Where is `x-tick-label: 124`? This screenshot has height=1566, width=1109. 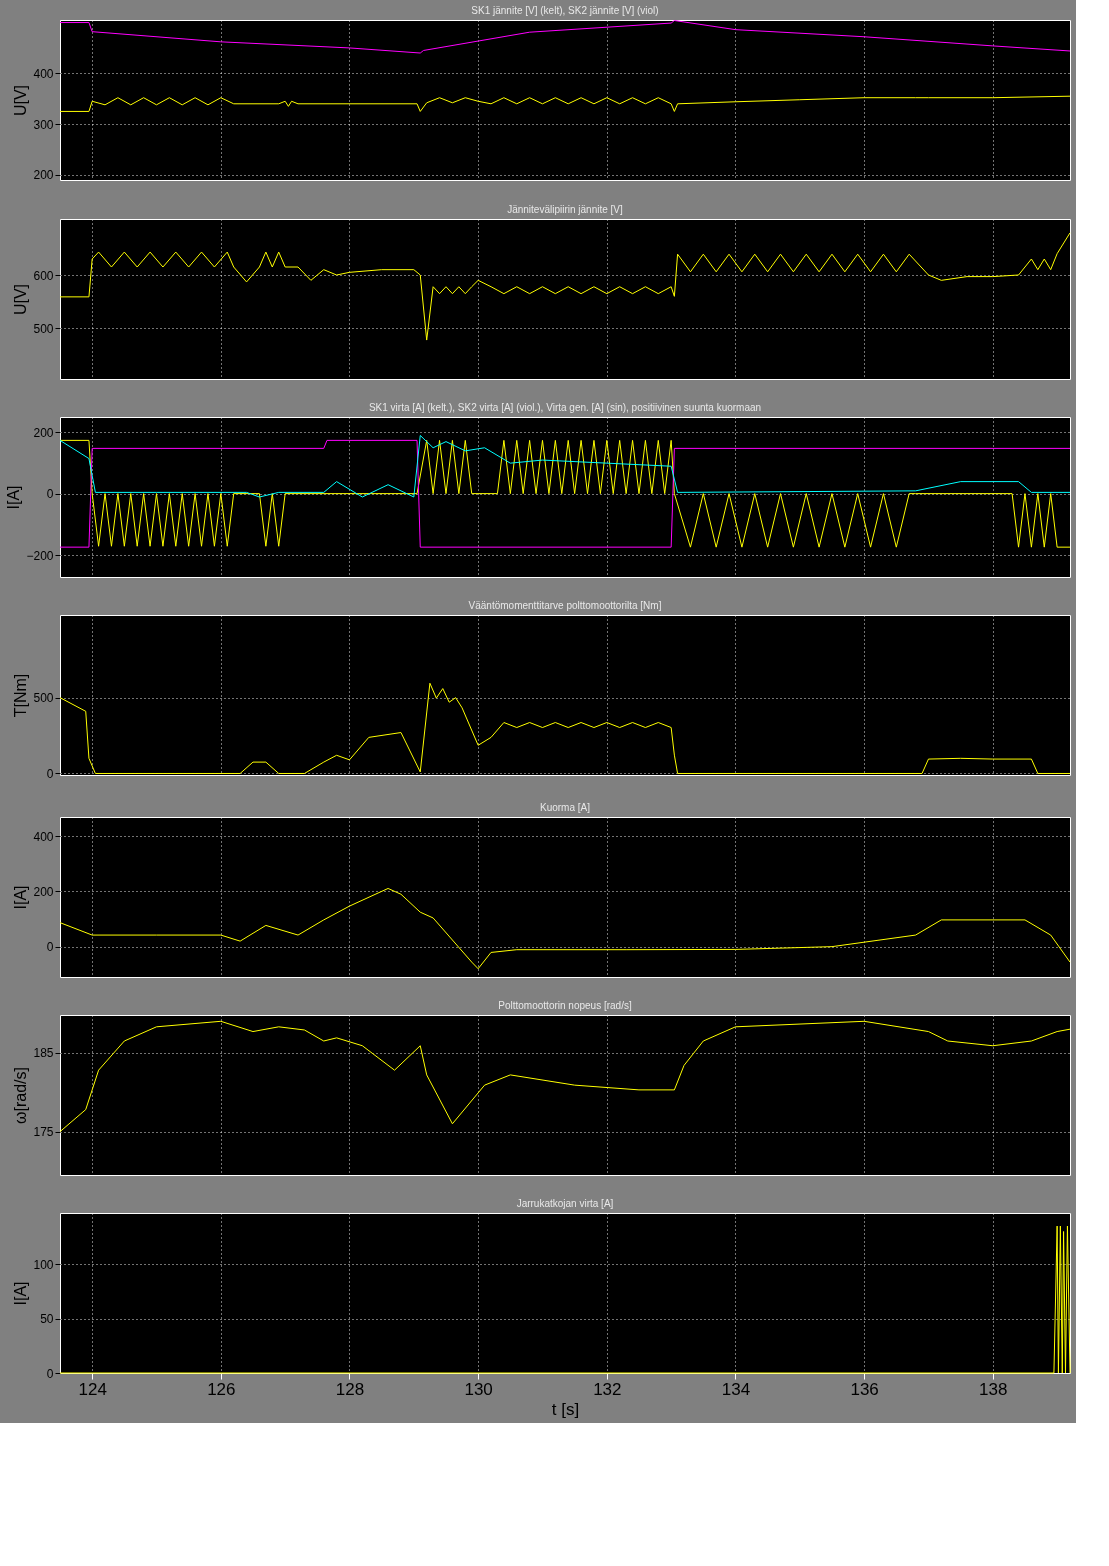
x-tick-label: 124 is located at coordinates (92, 1389).